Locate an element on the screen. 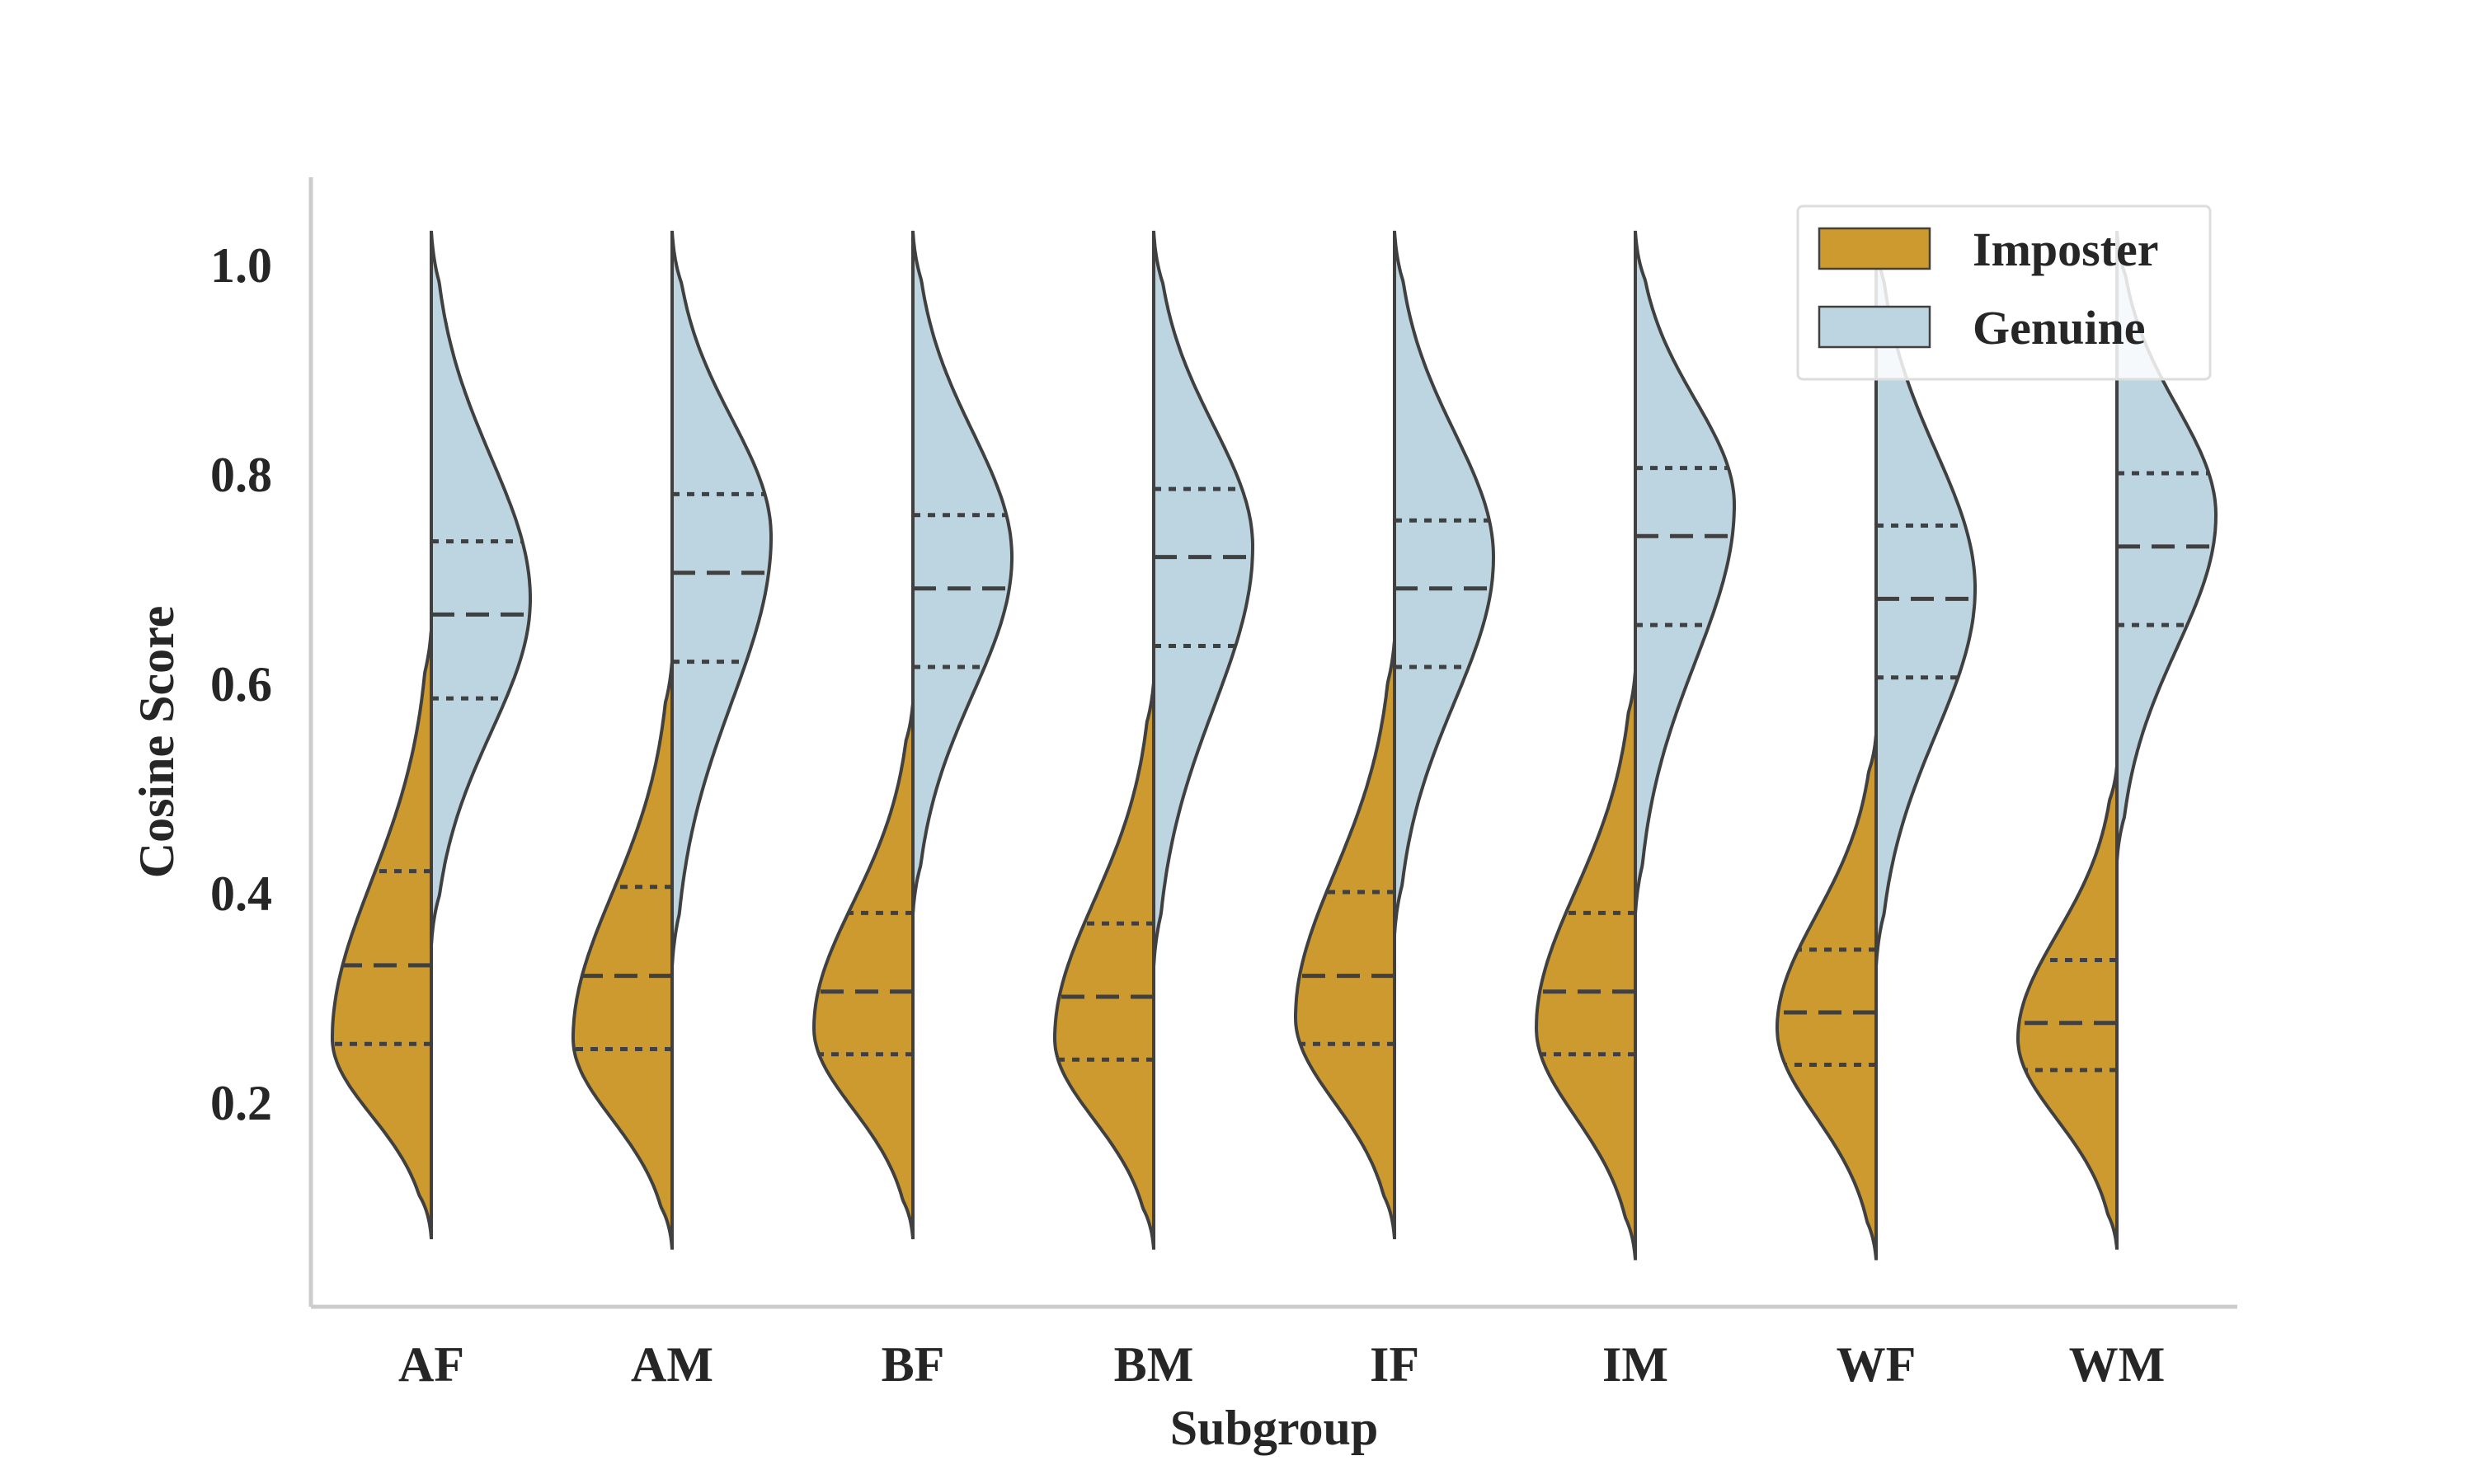  legend-label-genuine: Genuine is located at coordinates (2059, 328).